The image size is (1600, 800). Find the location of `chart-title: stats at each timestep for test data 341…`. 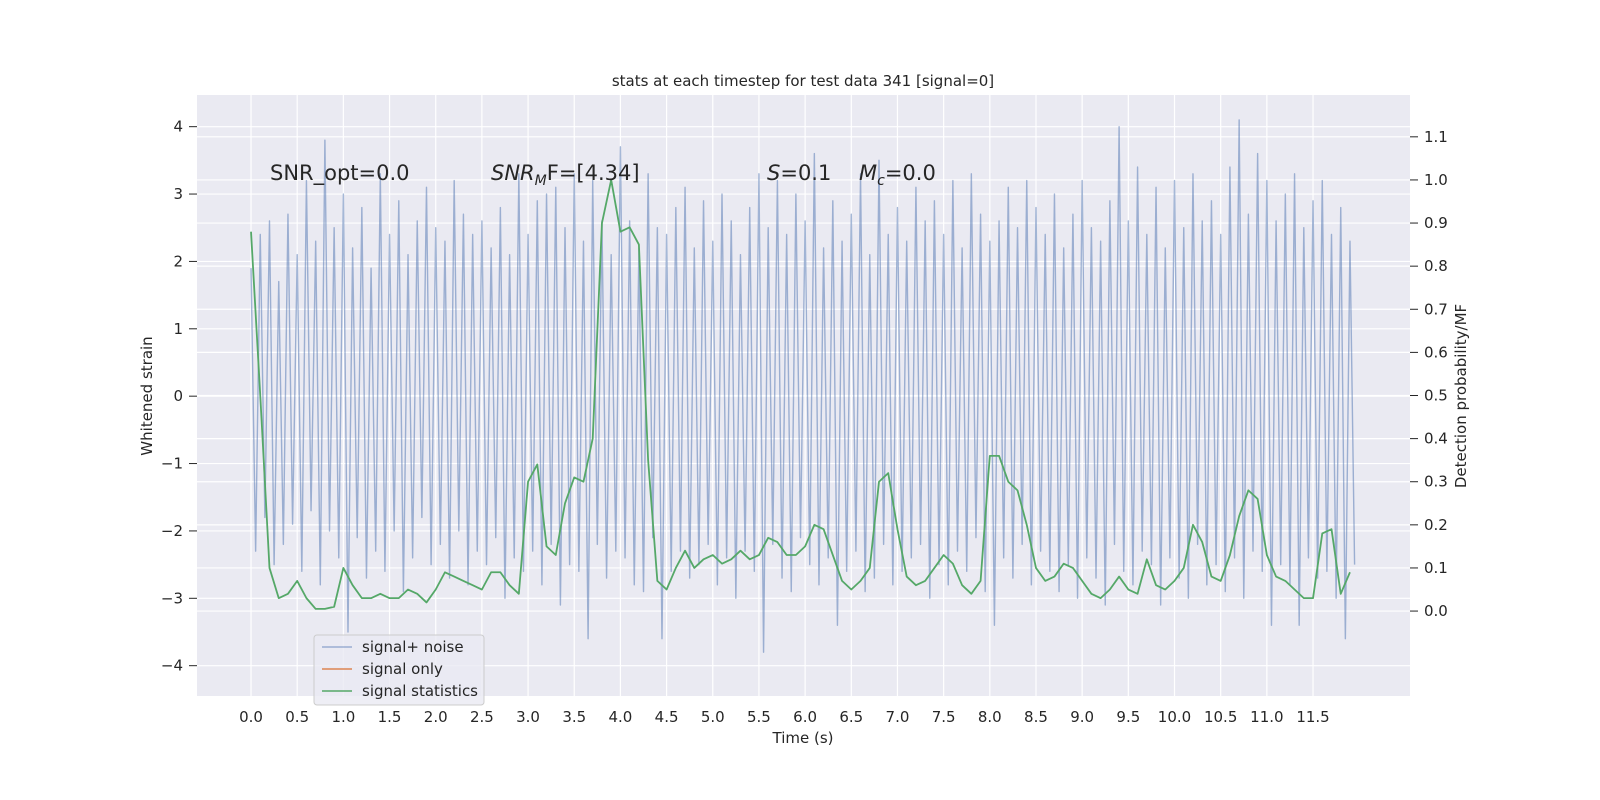

chart-title: stats at each timestep for test data 341… is located at coordinates (803, 81).